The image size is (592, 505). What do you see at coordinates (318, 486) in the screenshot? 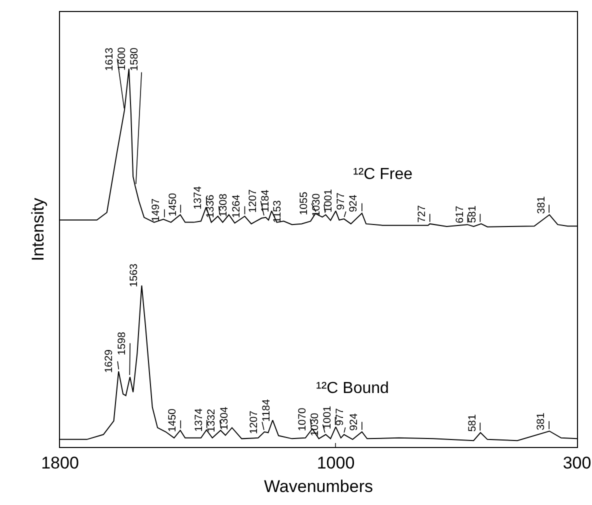
I see `x-axis-title: Wavenumbers` at bounding box center [318, 486].